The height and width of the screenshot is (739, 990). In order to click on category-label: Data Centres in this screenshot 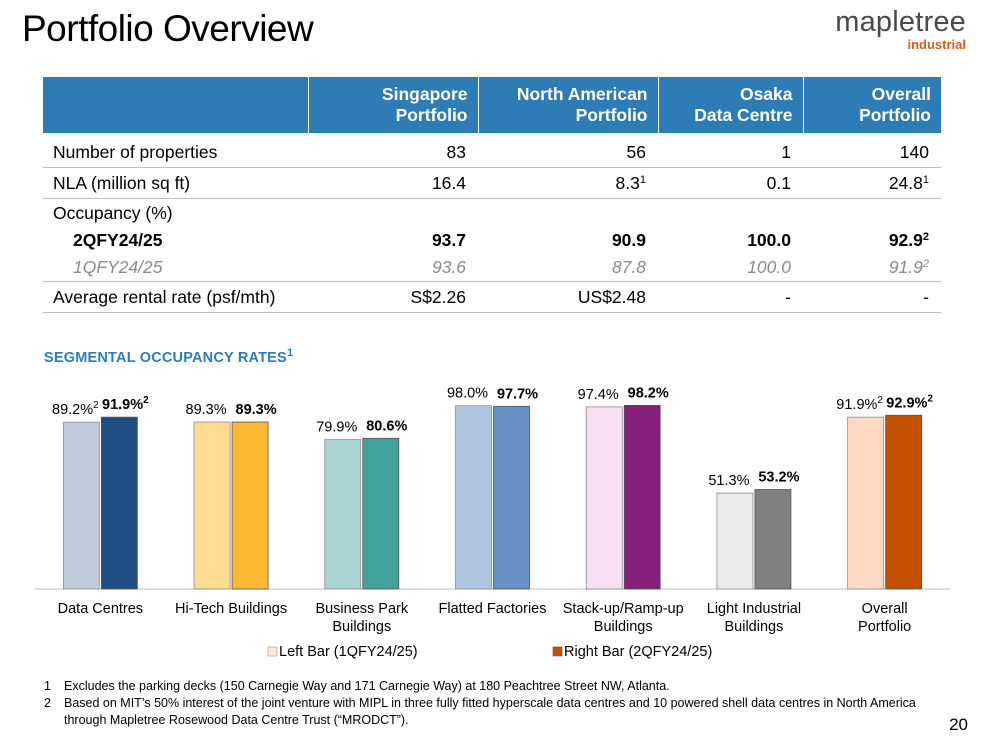, I will do `click(100, 609)`.